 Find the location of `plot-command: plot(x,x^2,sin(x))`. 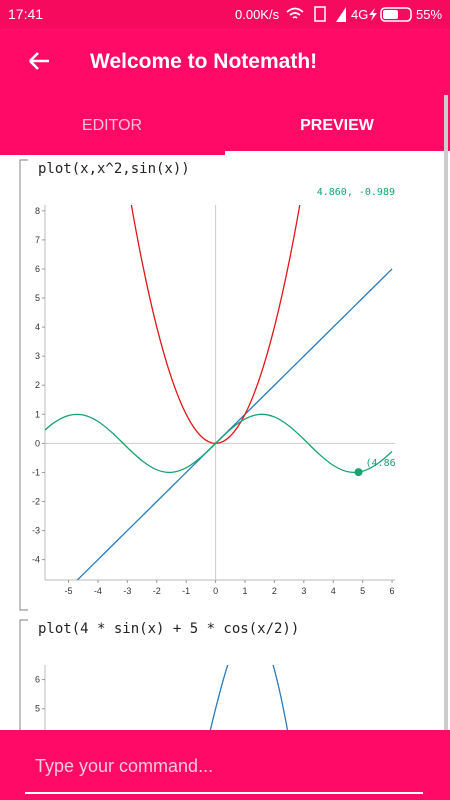

plot-command: plot(x,x^2,sin(x)) is located at coordinates (114, 169).